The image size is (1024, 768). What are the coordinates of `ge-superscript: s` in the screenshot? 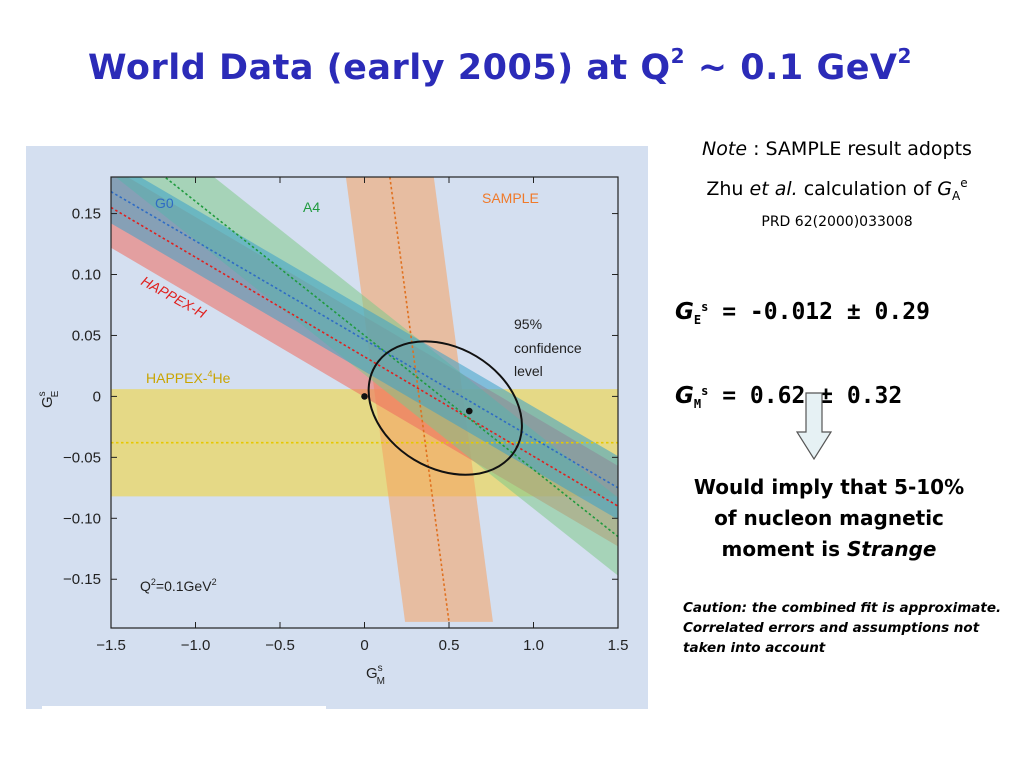 It's located at (705, 307).